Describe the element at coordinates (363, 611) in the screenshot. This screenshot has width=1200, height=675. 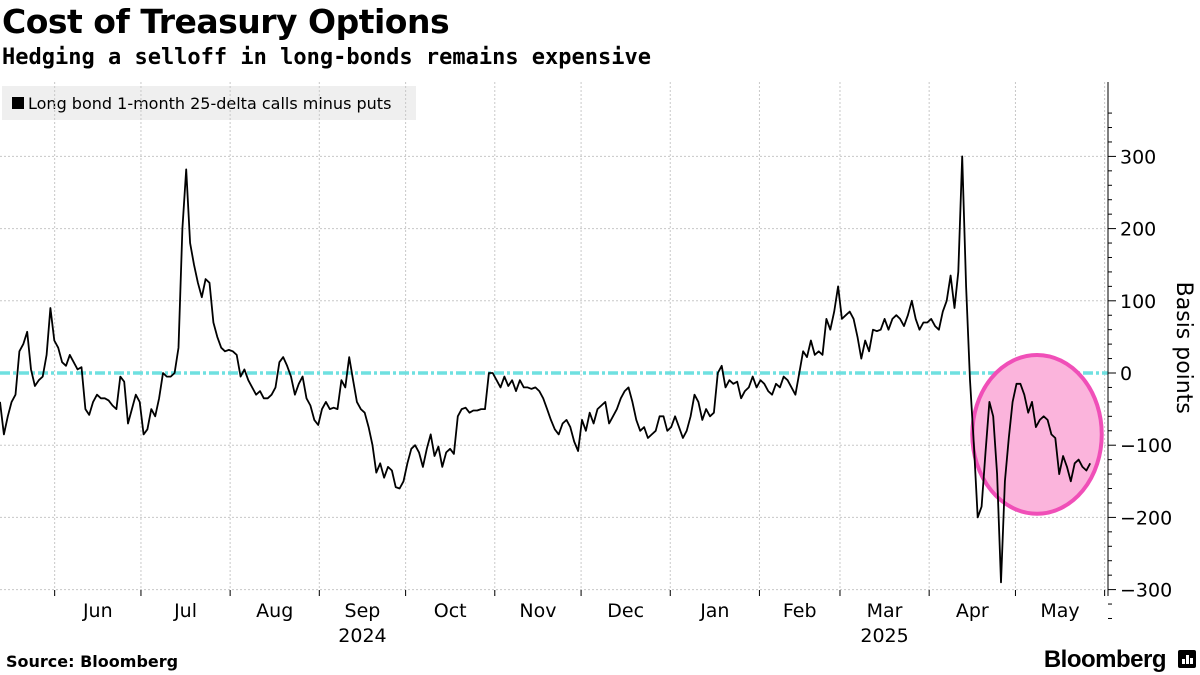
I see `x-month-label: Sep` at that location.